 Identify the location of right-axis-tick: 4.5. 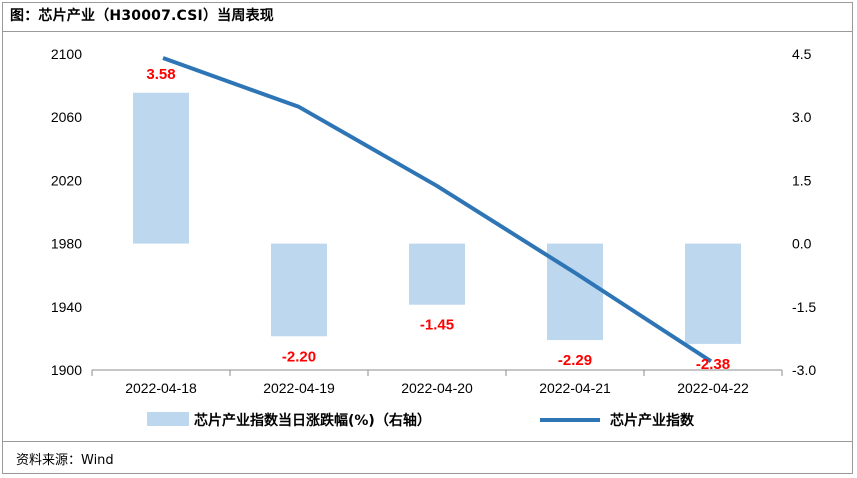
(802, 54).